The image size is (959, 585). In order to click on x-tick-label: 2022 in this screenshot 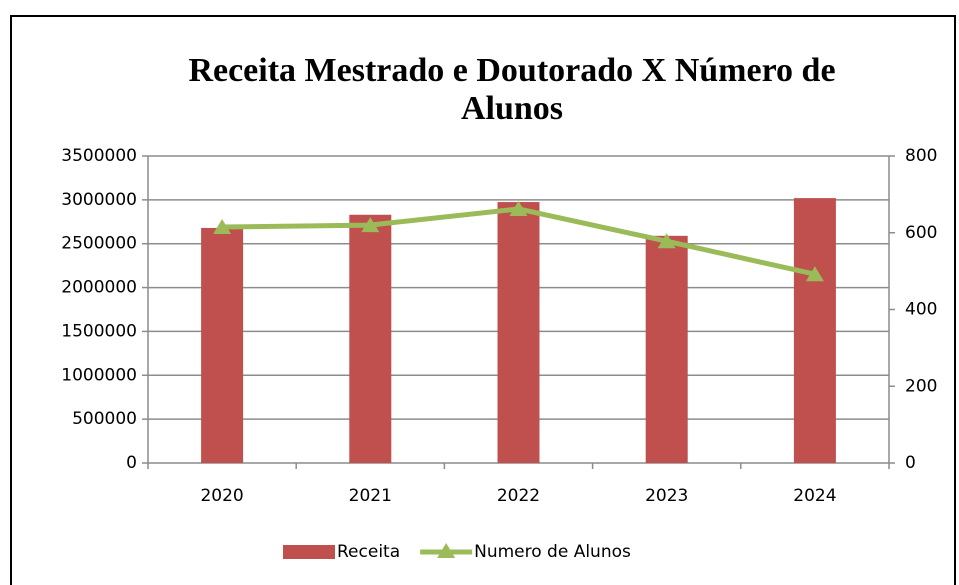, I will do `click(518, 496)`.